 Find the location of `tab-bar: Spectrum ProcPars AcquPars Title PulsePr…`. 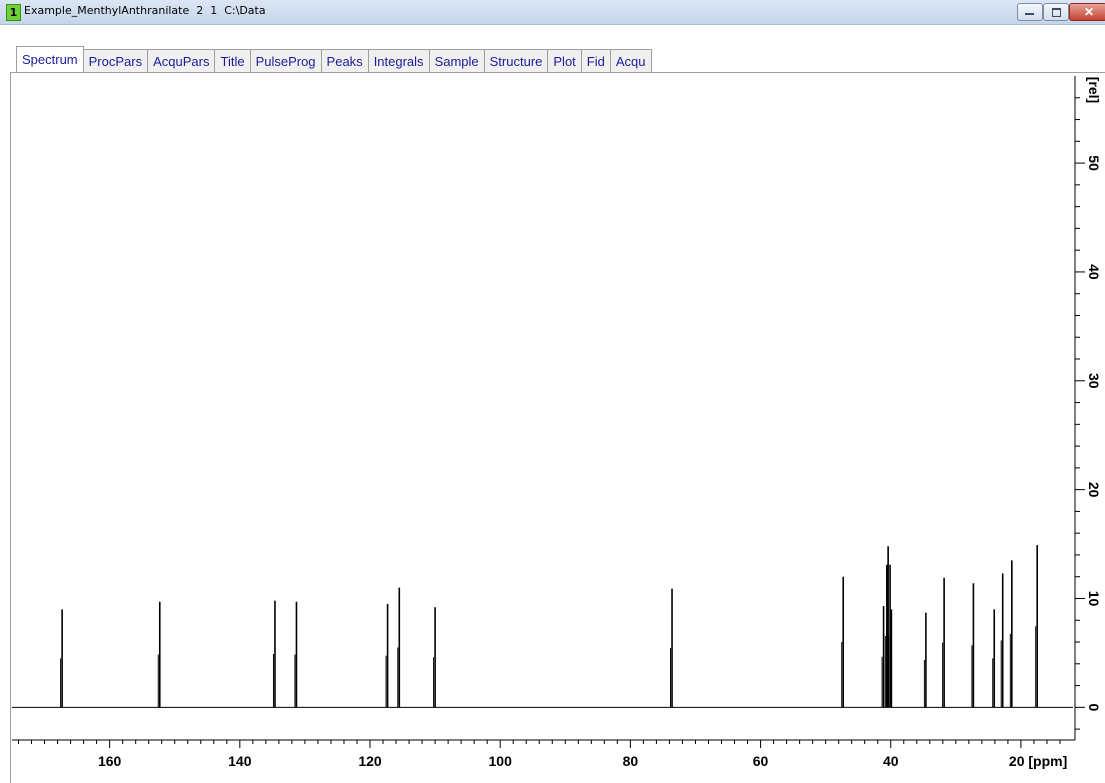

tab-bar: Spectrum ProcPars AcquPars Title PulsePr… is located at coordinates (334, 59).